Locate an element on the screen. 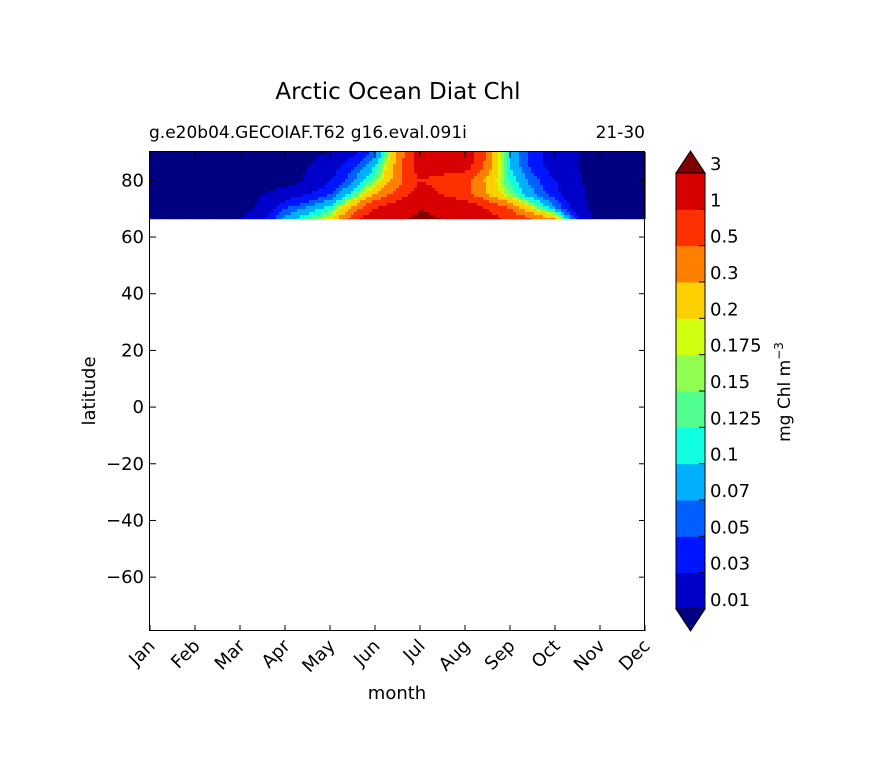 The width and height of the screenshot is (876, 783). colorbar-tick-label: 0.5 is located at coordinates (724, 237).